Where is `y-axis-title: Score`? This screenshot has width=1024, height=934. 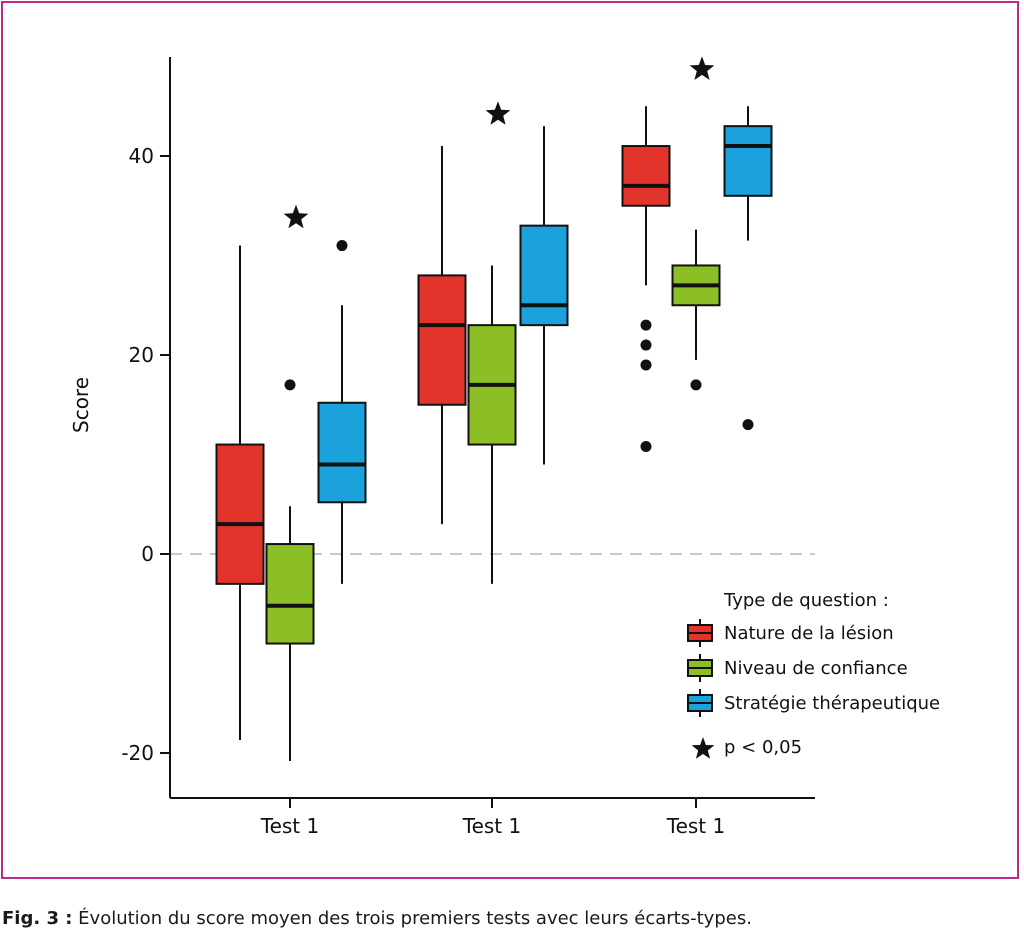
y-axis-title: Score is located at coordinates (81, 405).